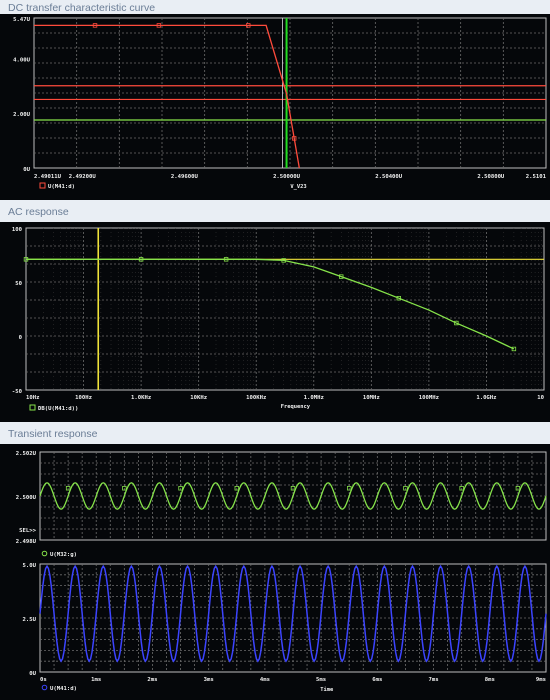  I want to click on dc-y-tick-label: 0U, so click(26, 170).